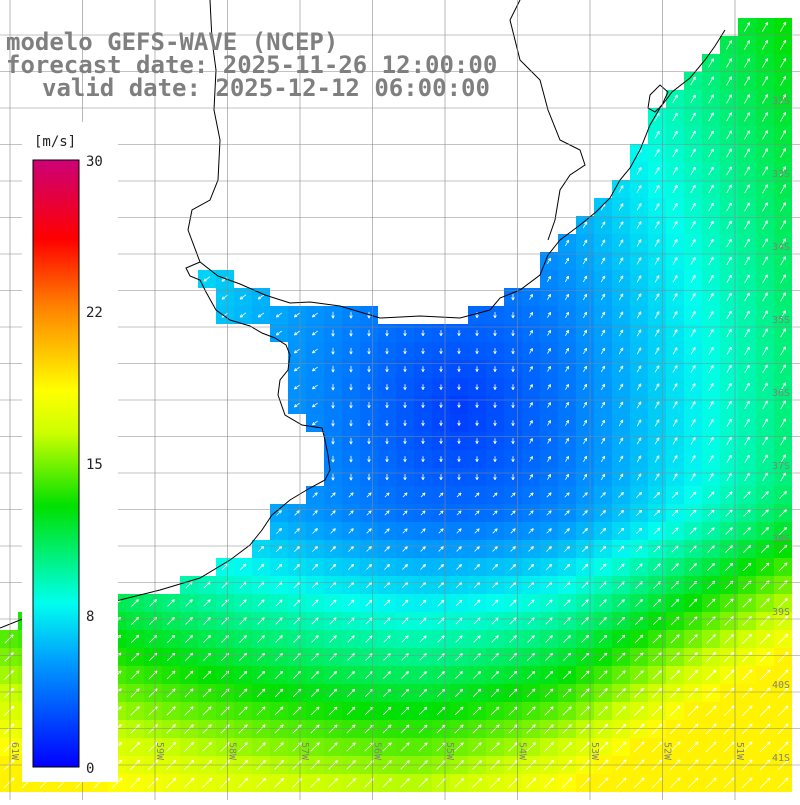  I want to click on border-line, so click(547, 120).